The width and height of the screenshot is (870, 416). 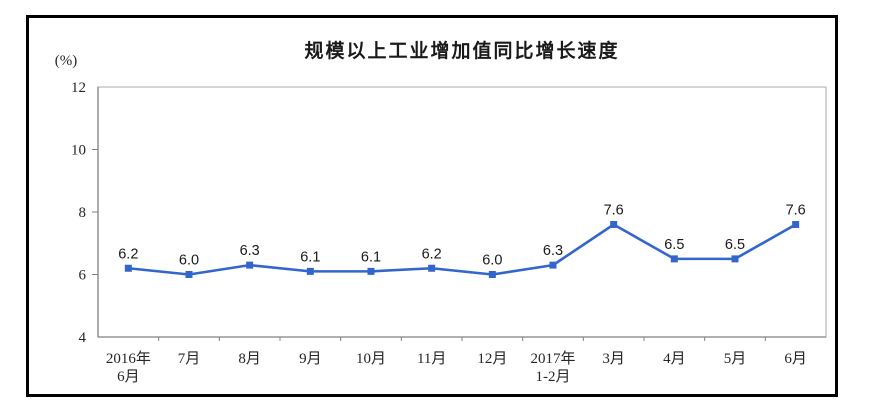 I want to click on chart-title: 规模以上工业增加值同比增长速度, so click(x=462, y=51).